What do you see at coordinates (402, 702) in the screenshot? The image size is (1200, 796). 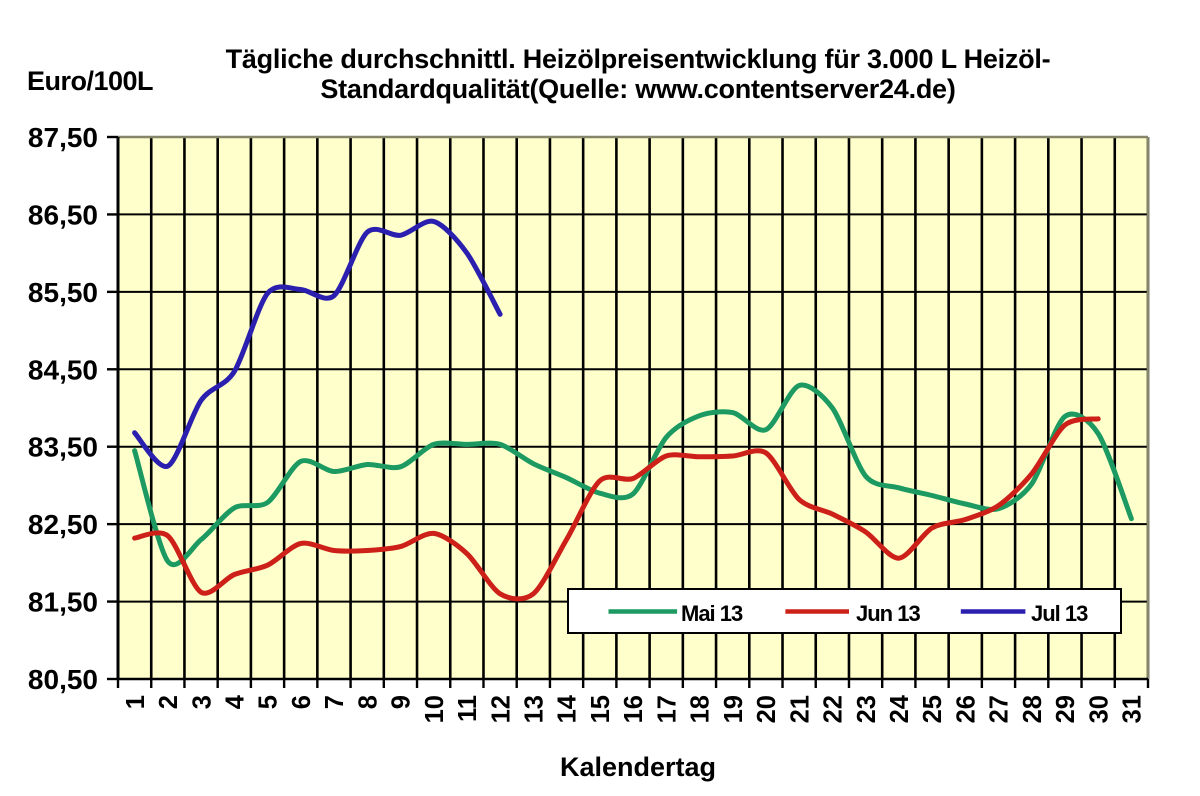 I see `svg-text: 9` at bounding box center [402, 702].